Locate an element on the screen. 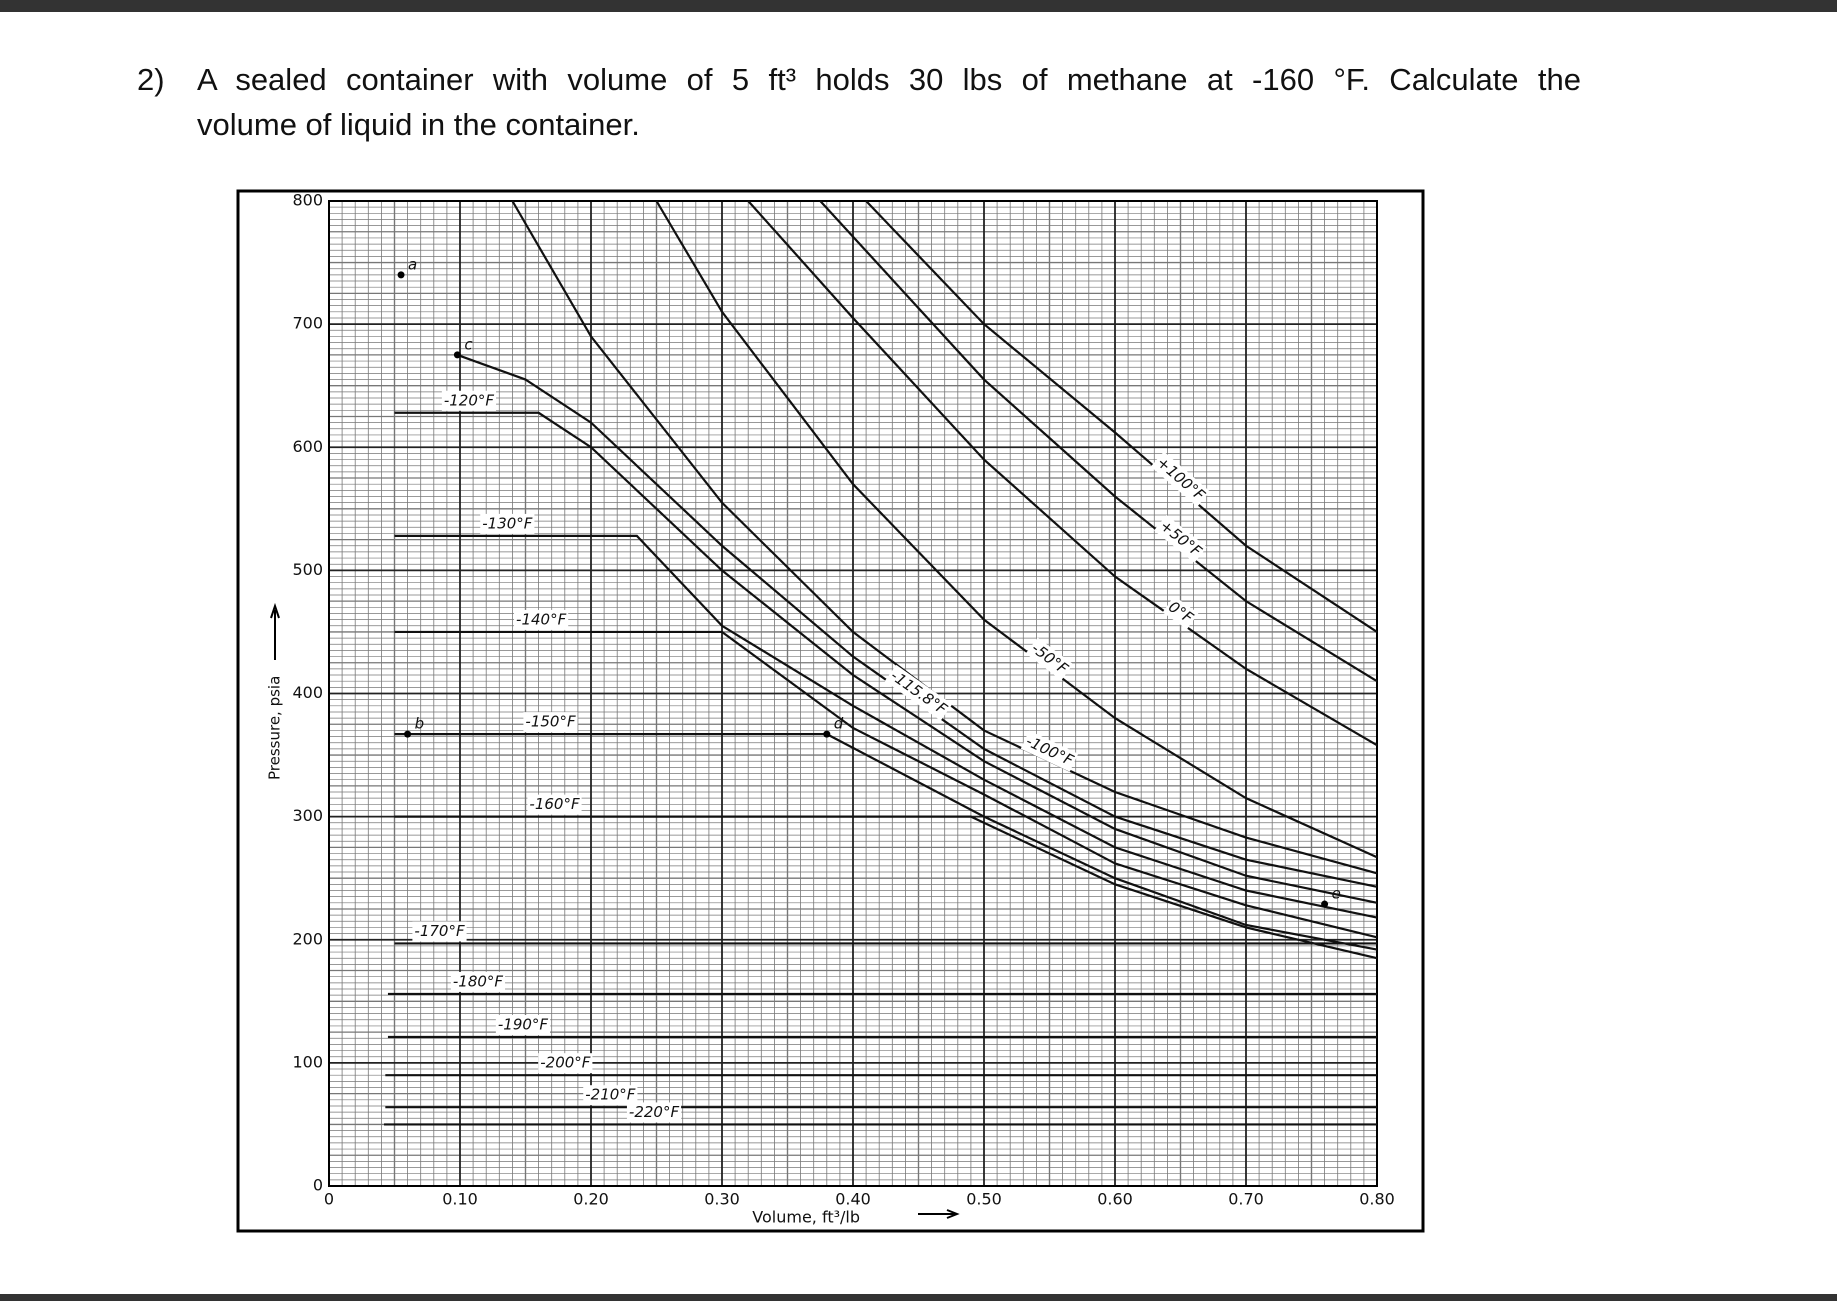  isotherm-label: -220°F is located at coordinates (654, 1112).